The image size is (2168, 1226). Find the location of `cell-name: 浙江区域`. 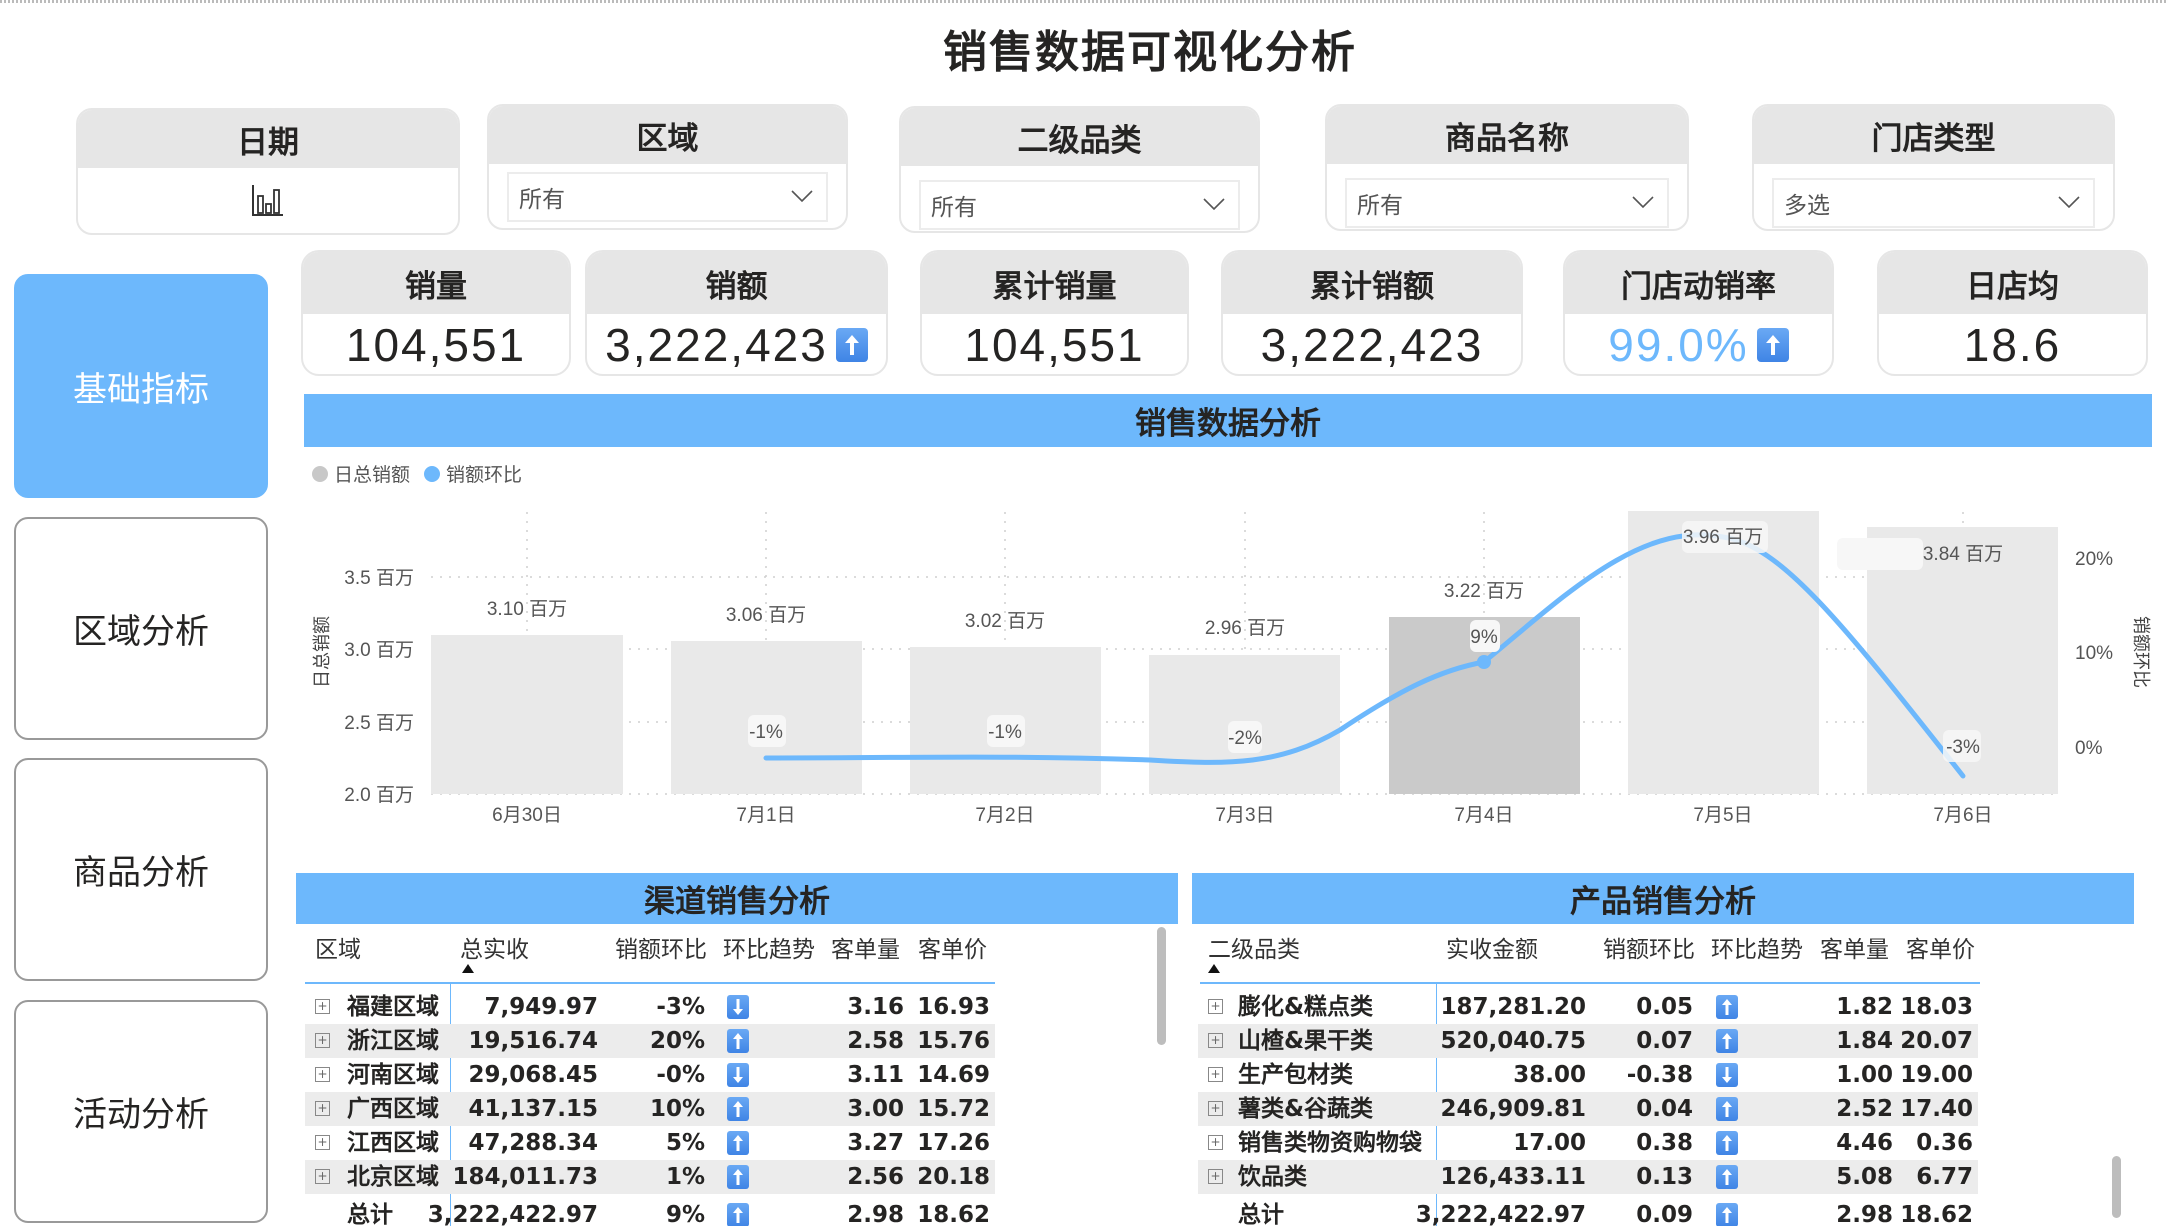

cell-name: 浙江区域 is located at coordinates (393, 1041).